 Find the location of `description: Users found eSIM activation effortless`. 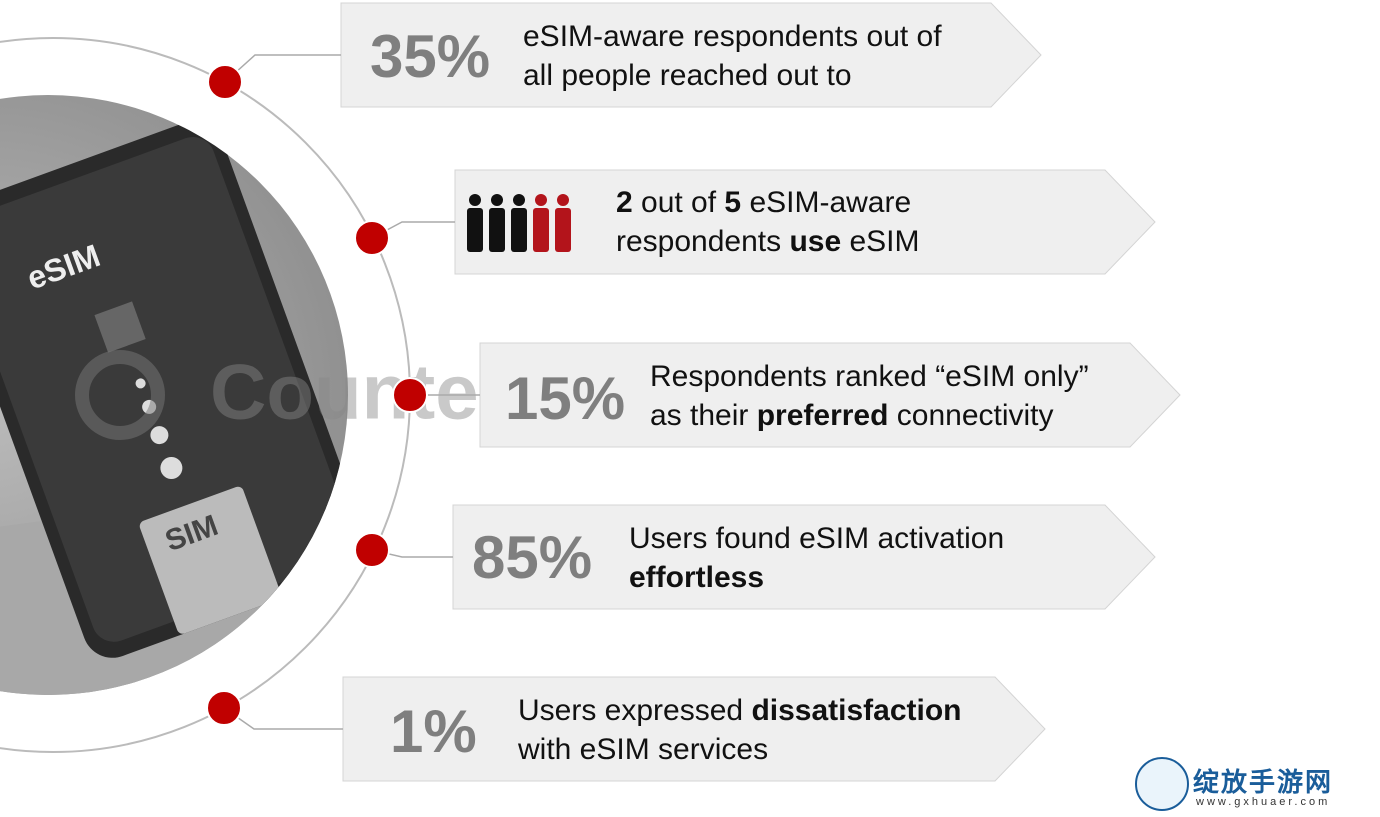

description: Users found eSIM activation effortless is located at coordinates (816, 558).